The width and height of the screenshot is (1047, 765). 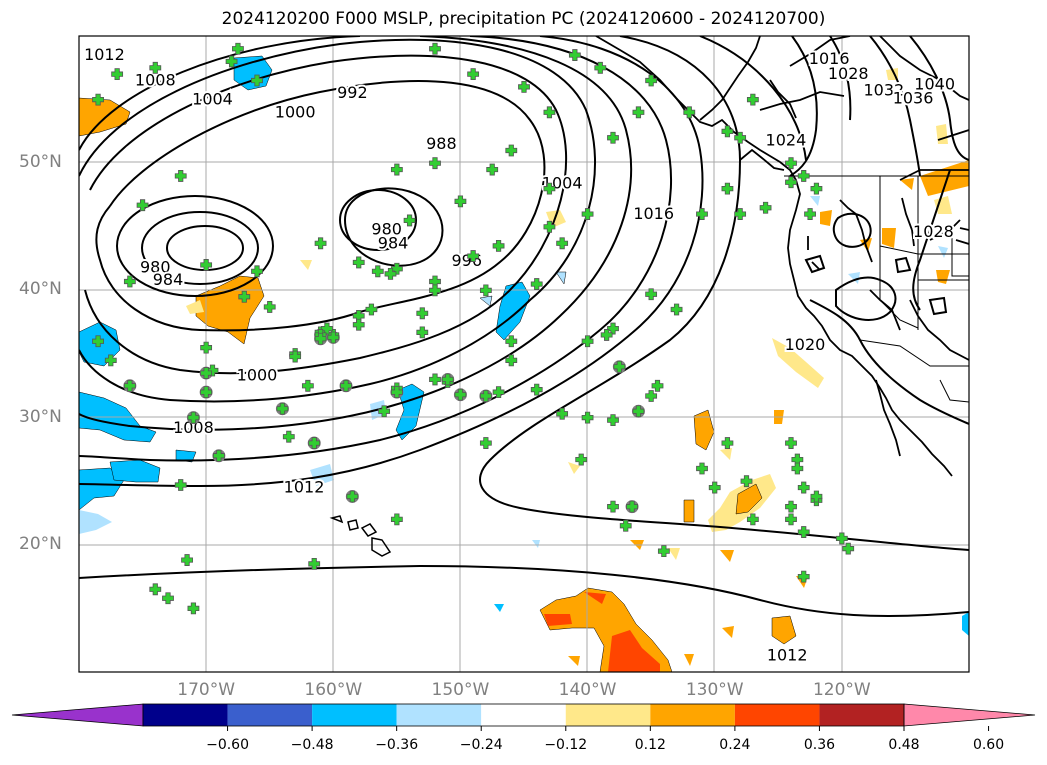 What do you see at coordinates (227, 745) in the screenshot?
I see `colorbar-tick-label: −0.60` at bounding box center [227, 745].